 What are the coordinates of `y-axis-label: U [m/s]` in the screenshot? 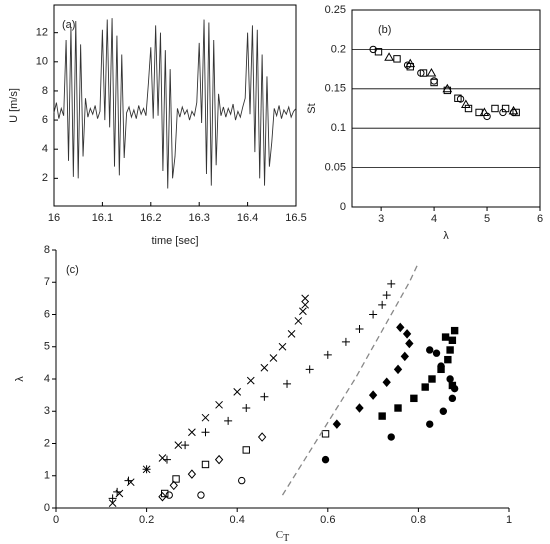 It's located at (14, 105).